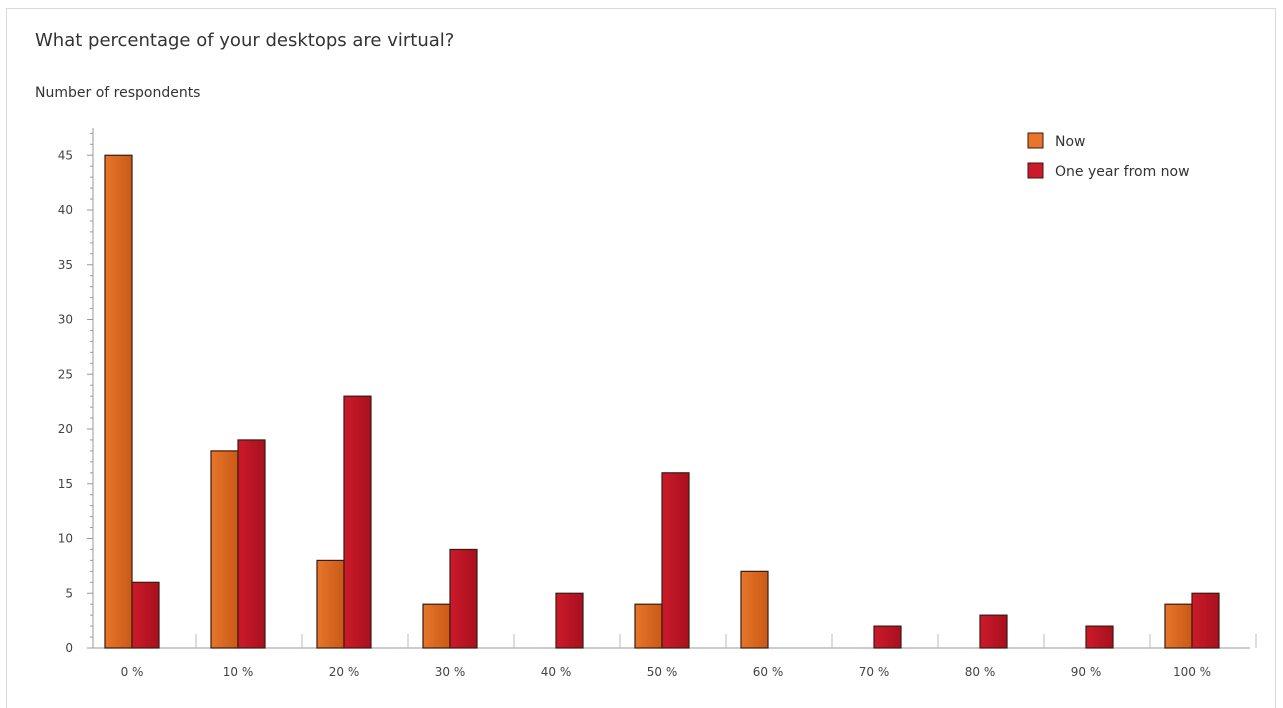  I want to click on x-tick-label: 100 %, so click(1192, 672).